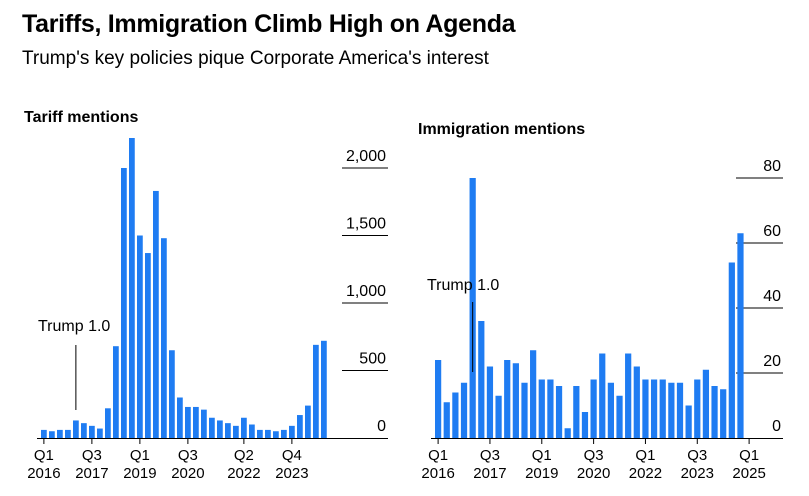 Image resolution: width=809 pixels, height=496 pixels. Describe the element at coordinates (291, 473) in the screenshot. I see `tariff-x-tick-year: 2023` at that location.